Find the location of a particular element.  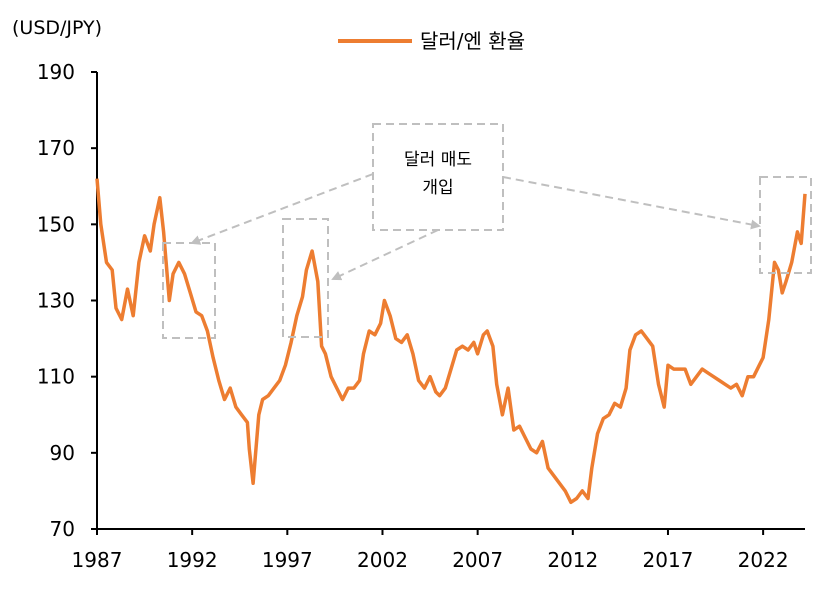

y-tick-label: 130 is located at coordinates (56, 301).